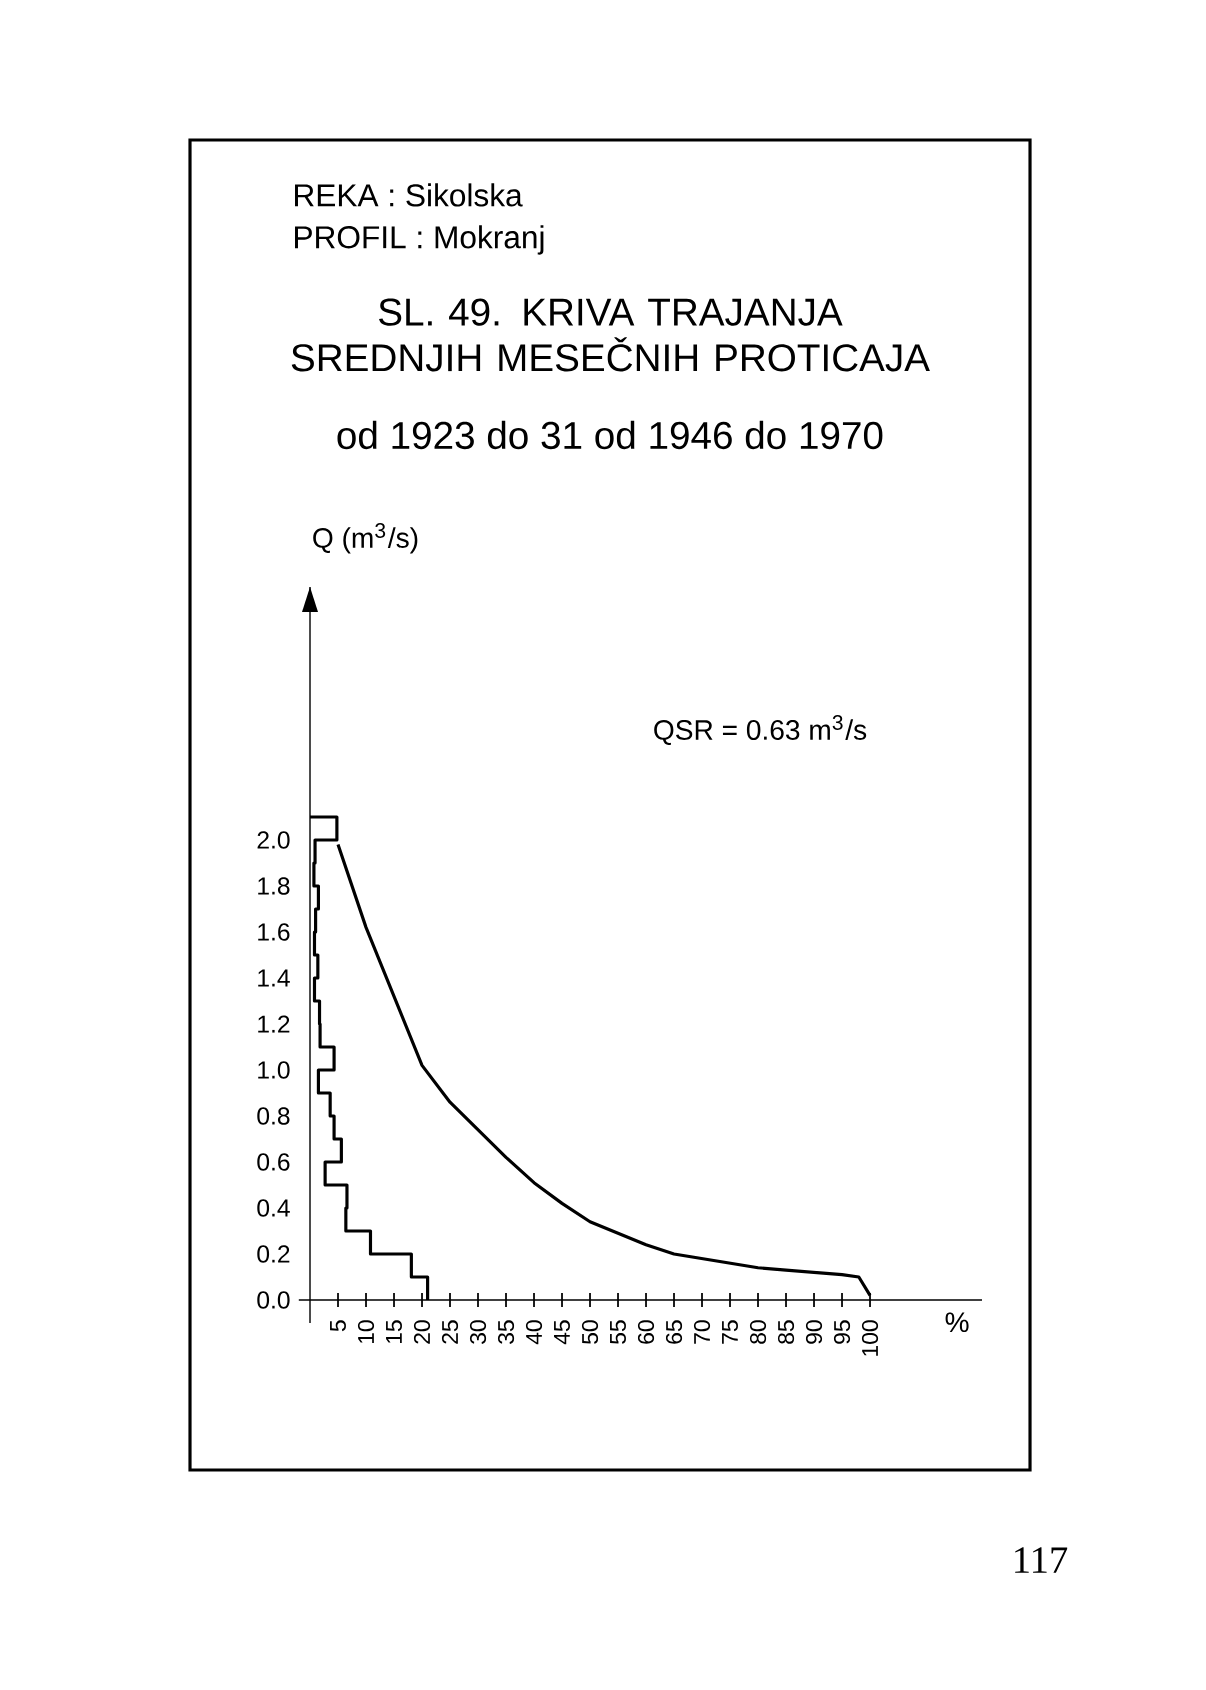  What do you see at coordinates (870, 1338) in the screenshot?
I see `x-tick-label: 100` at bounding box center [870, 1338].